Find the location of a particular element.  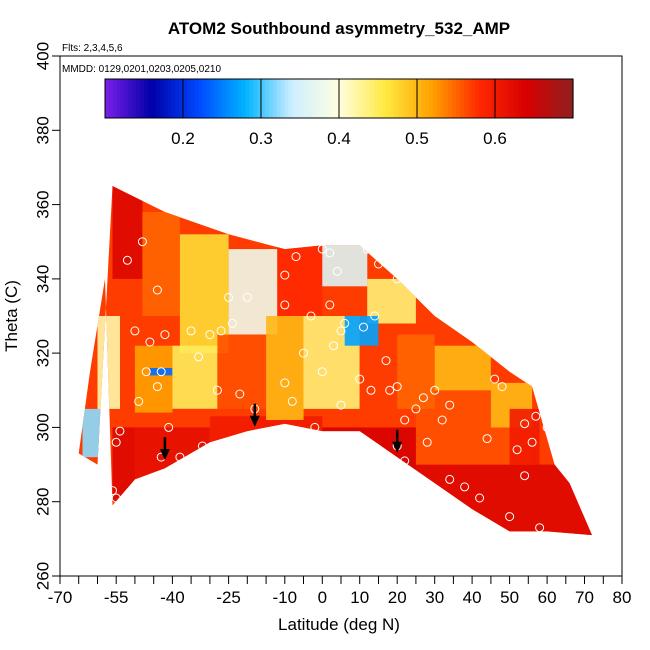

x-tick-label: 40 is located at coordinates (472, 597).